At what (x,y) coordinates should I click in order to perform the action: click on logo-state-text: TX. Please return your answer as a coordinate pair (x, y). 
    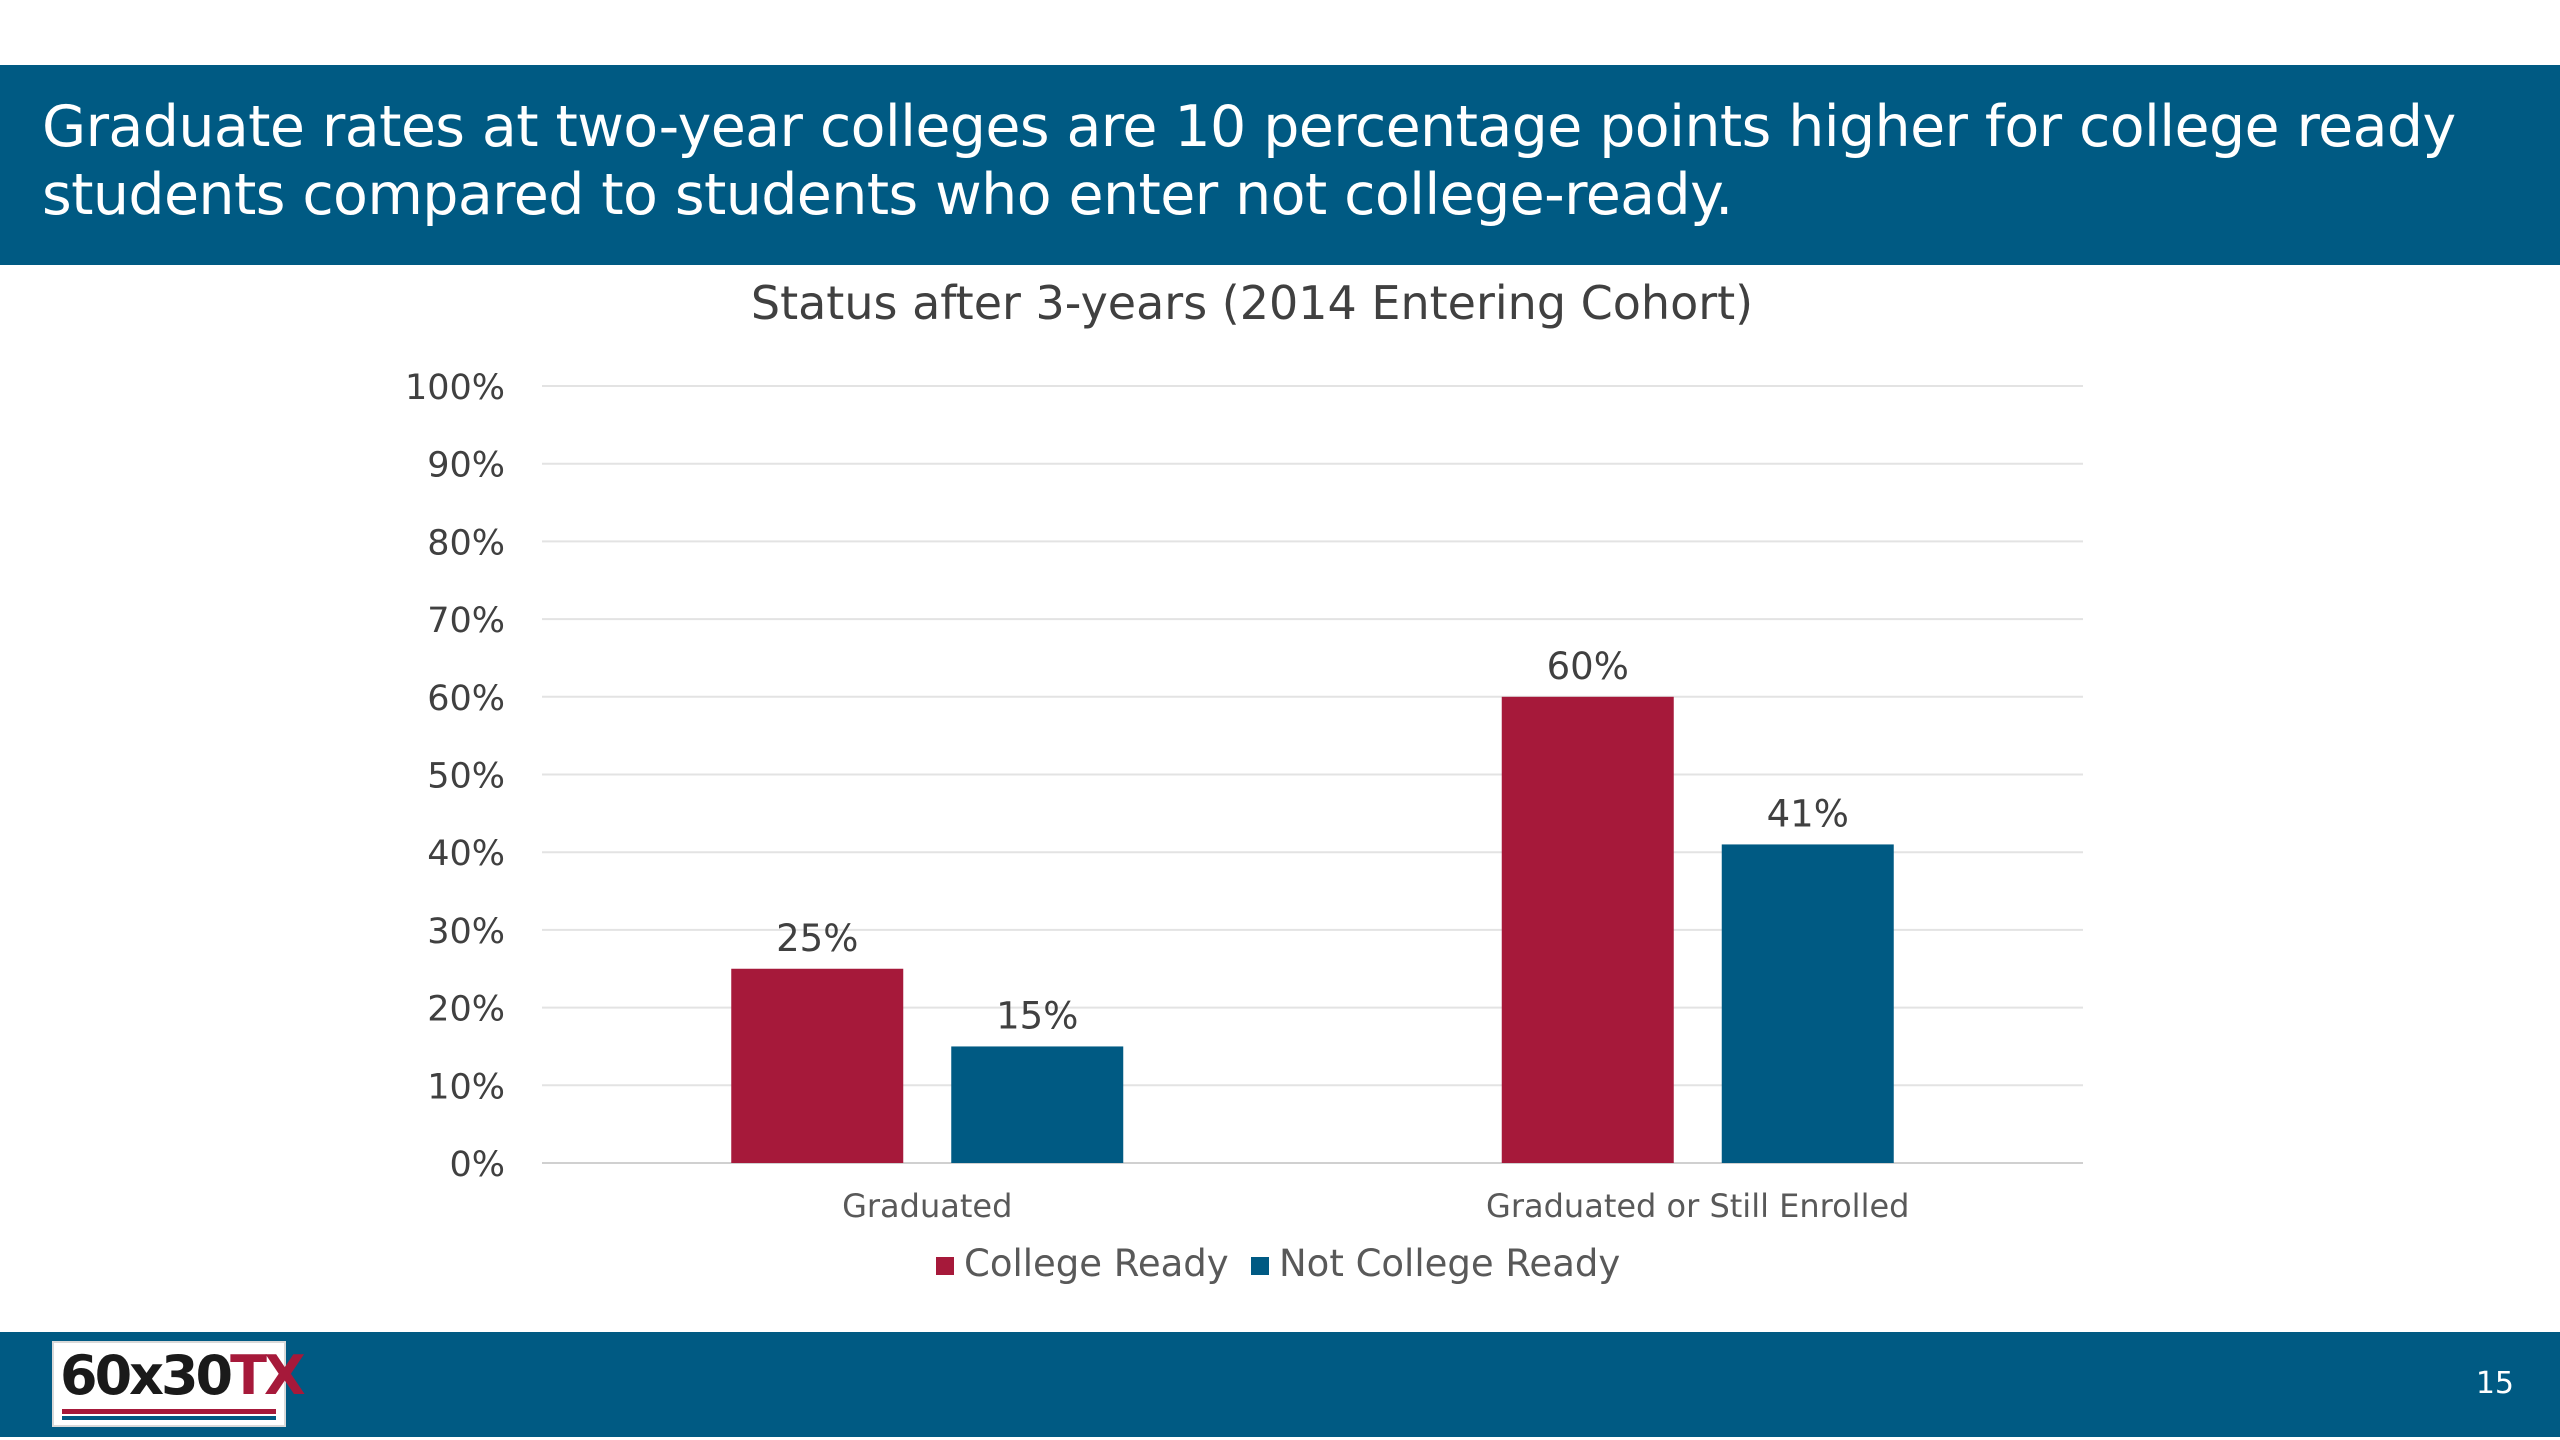
    Looking at the image, I should click on (267, 1375).